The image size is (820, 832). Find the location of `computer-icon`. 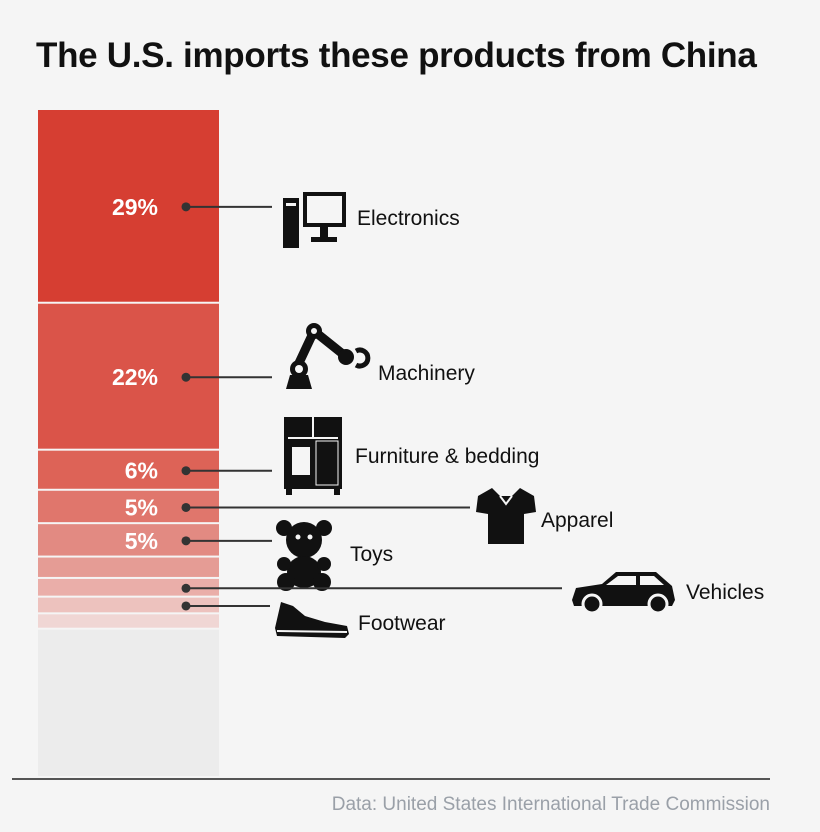

computer-icon is located at coordinates (314, 220).